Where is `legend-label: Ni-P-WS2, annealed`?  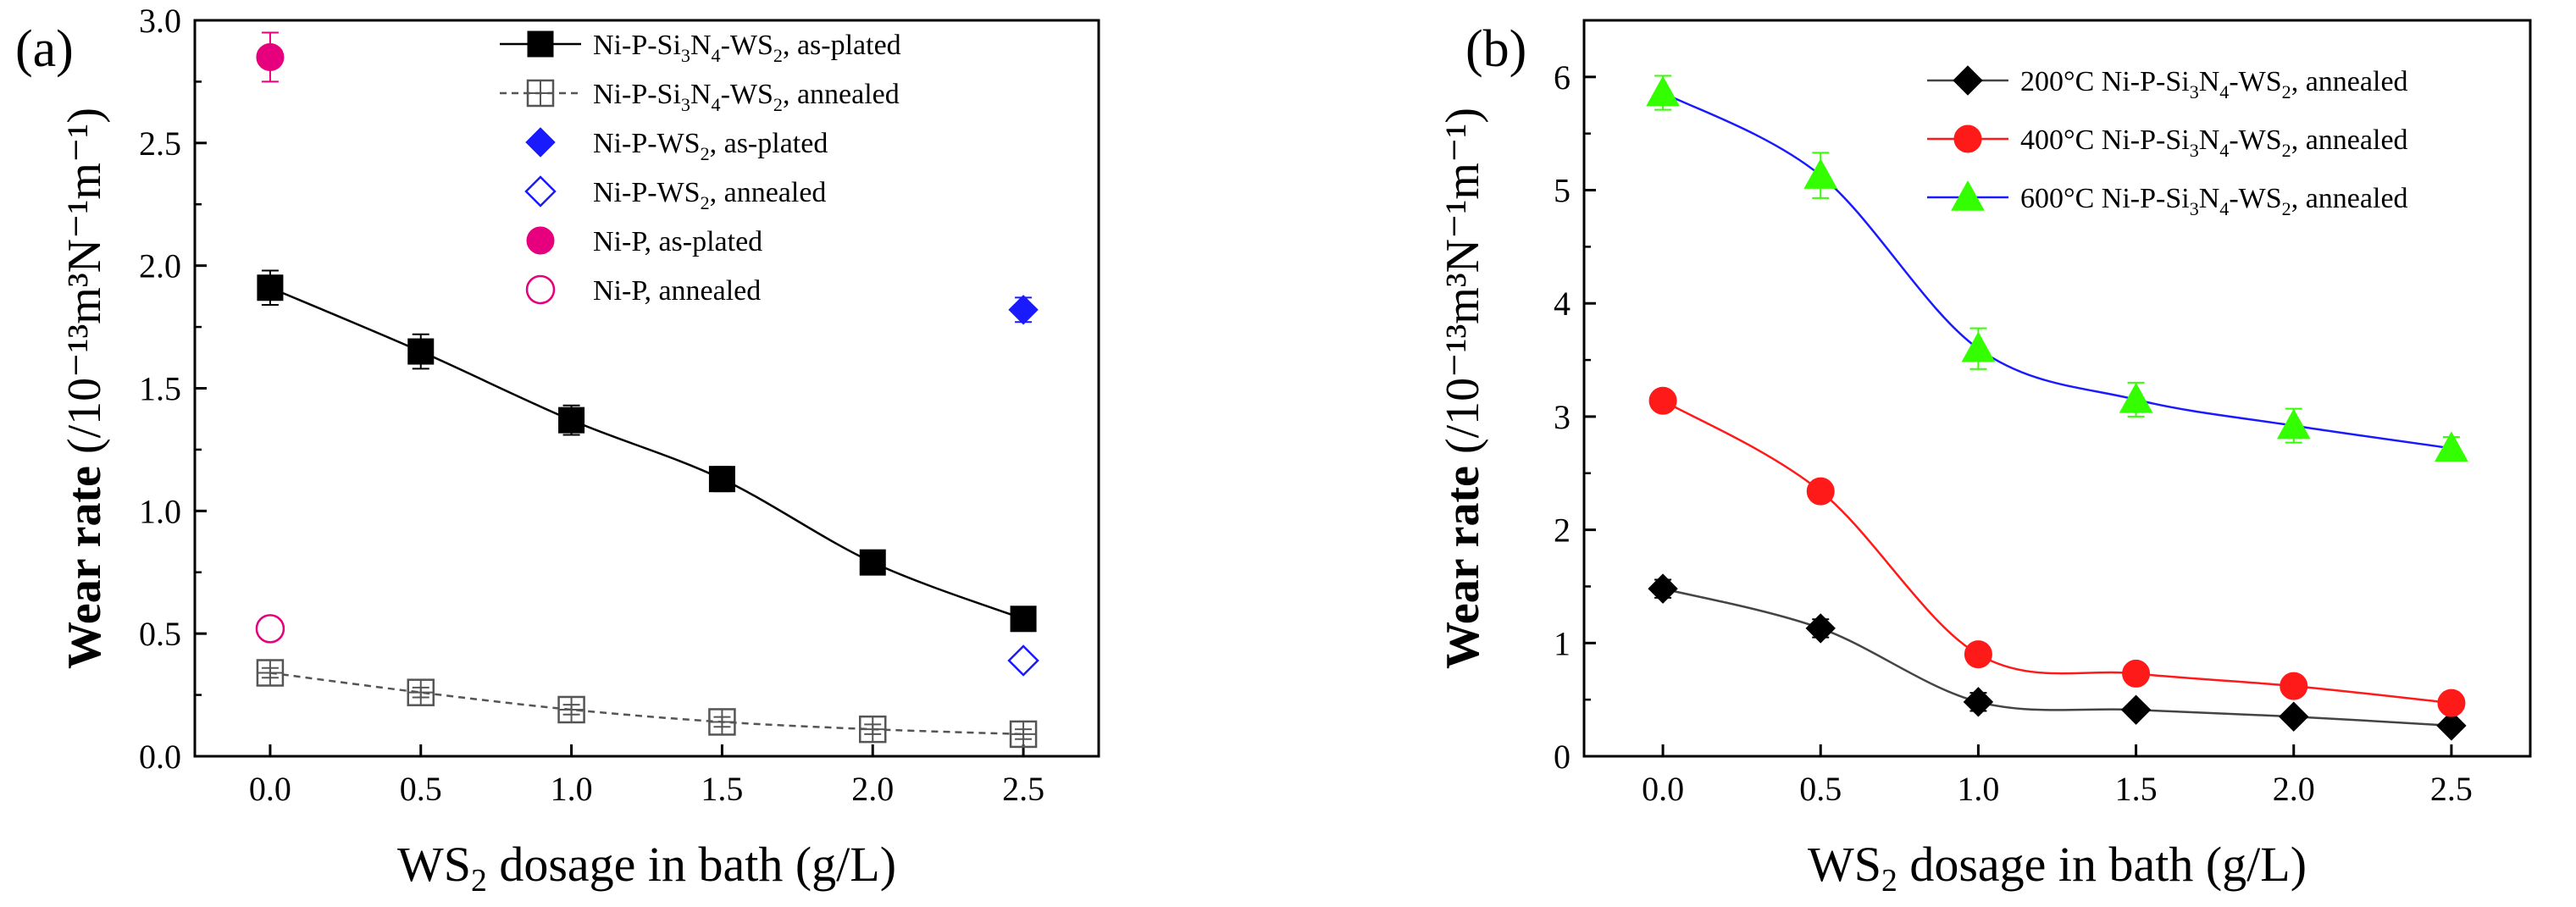
legend-label: Ni-P-WS2, annealed is located at coordinates (709, 195).